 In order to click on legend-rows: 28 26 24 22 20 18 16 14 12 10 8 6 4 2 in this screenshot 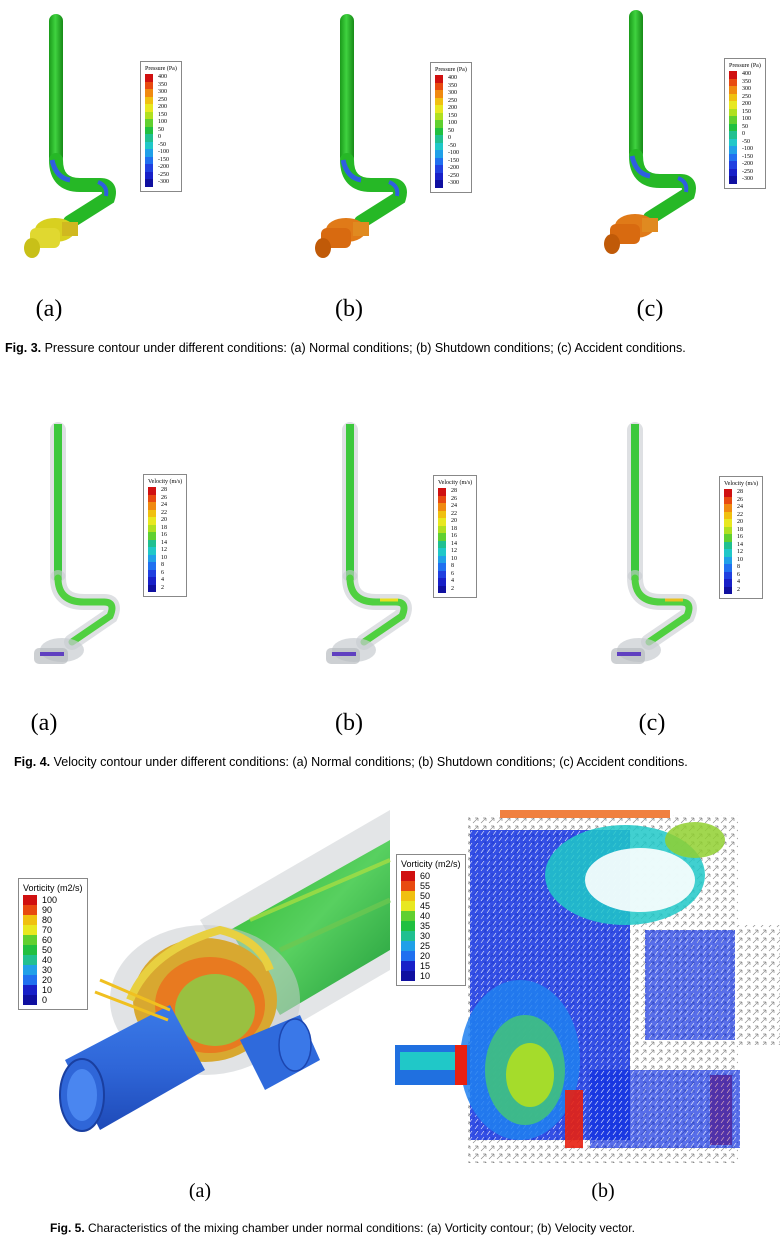, I will do `click(455, 540)`.